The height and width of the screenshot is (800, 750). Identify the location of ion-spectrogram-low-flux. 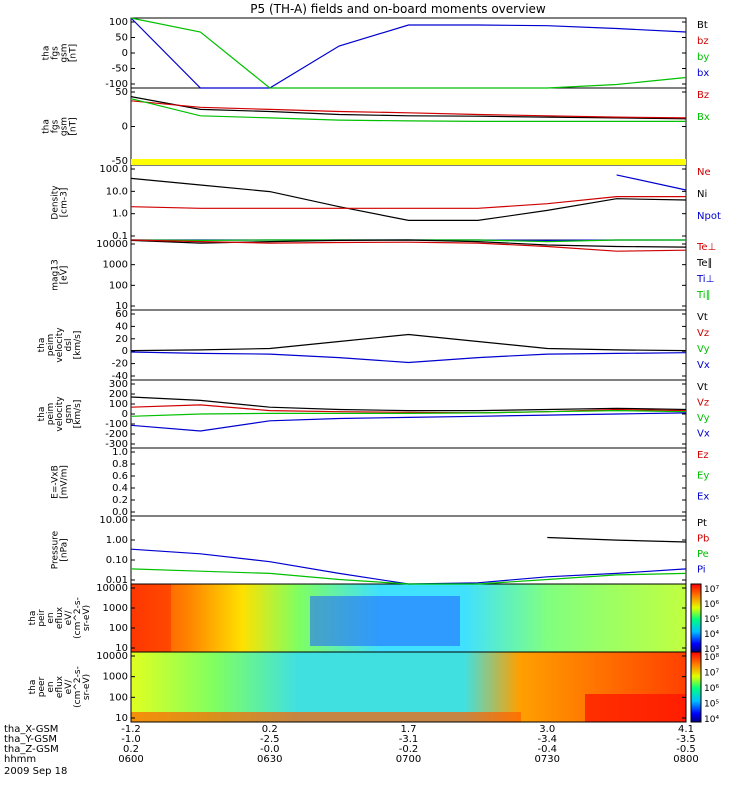
(385, 621).